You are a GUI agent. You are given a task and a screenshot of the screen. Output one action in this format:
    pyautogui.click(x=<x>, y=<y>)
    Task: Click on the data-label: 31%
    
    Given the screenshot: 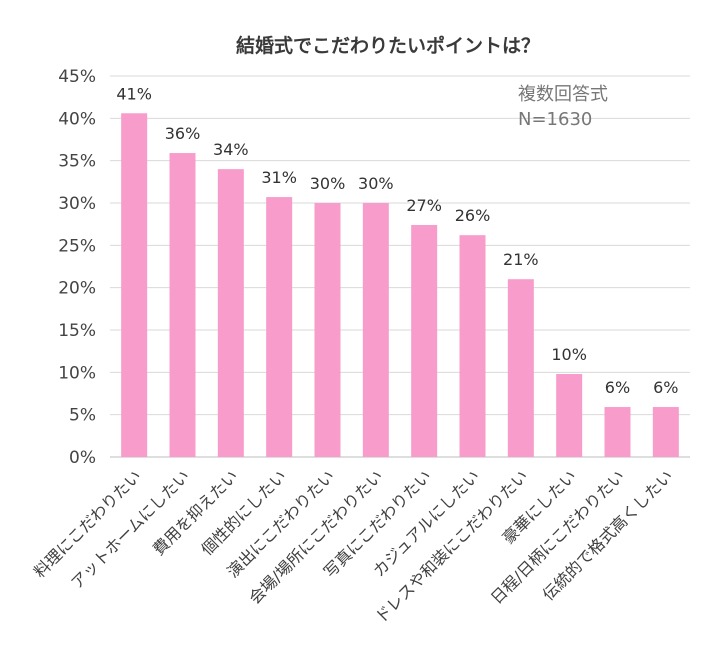 What is the action you would take?
    pyautogui.click(x=279, y=177)
    